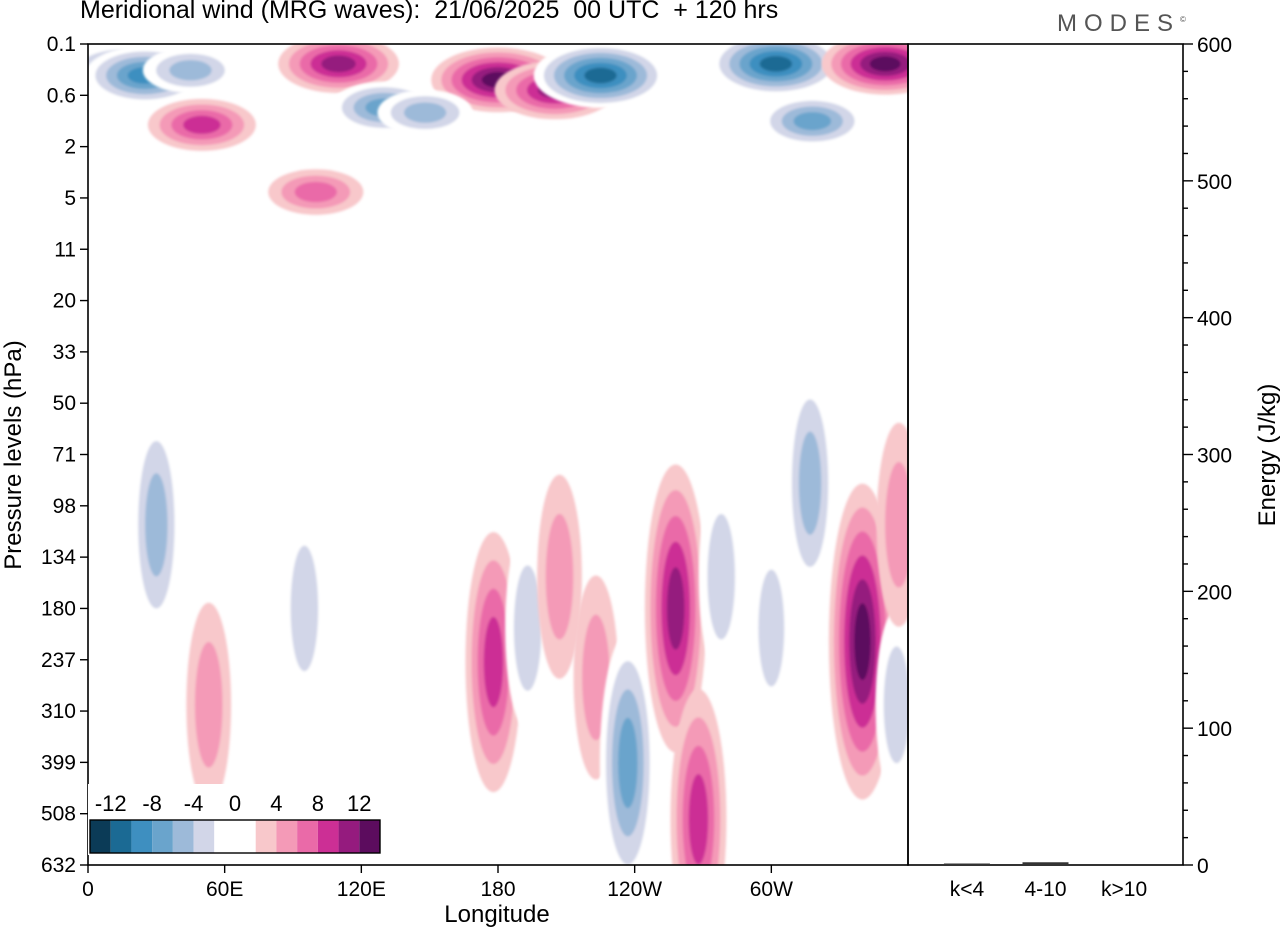 This screenshot has width=1280, height=930. What do you see at coordinates (634, 889) in the screenshot?
I see `x-tick-label: 120W` at bounding box center [634, 889].